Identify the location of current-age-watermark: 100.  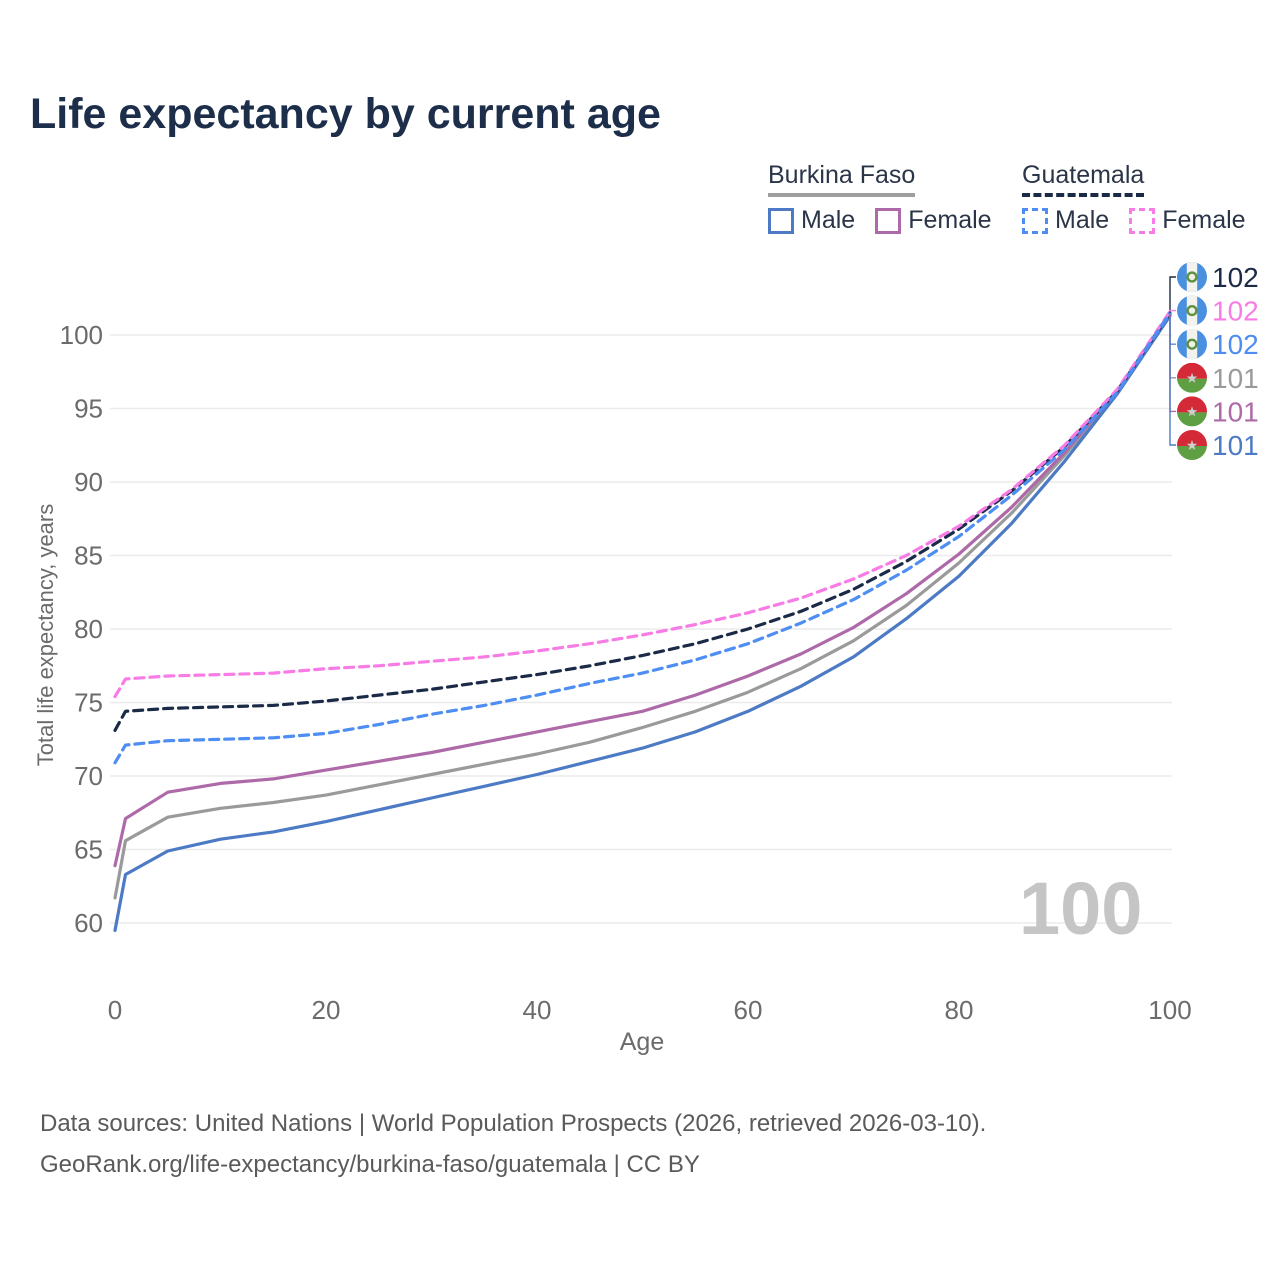
(1081, 908).